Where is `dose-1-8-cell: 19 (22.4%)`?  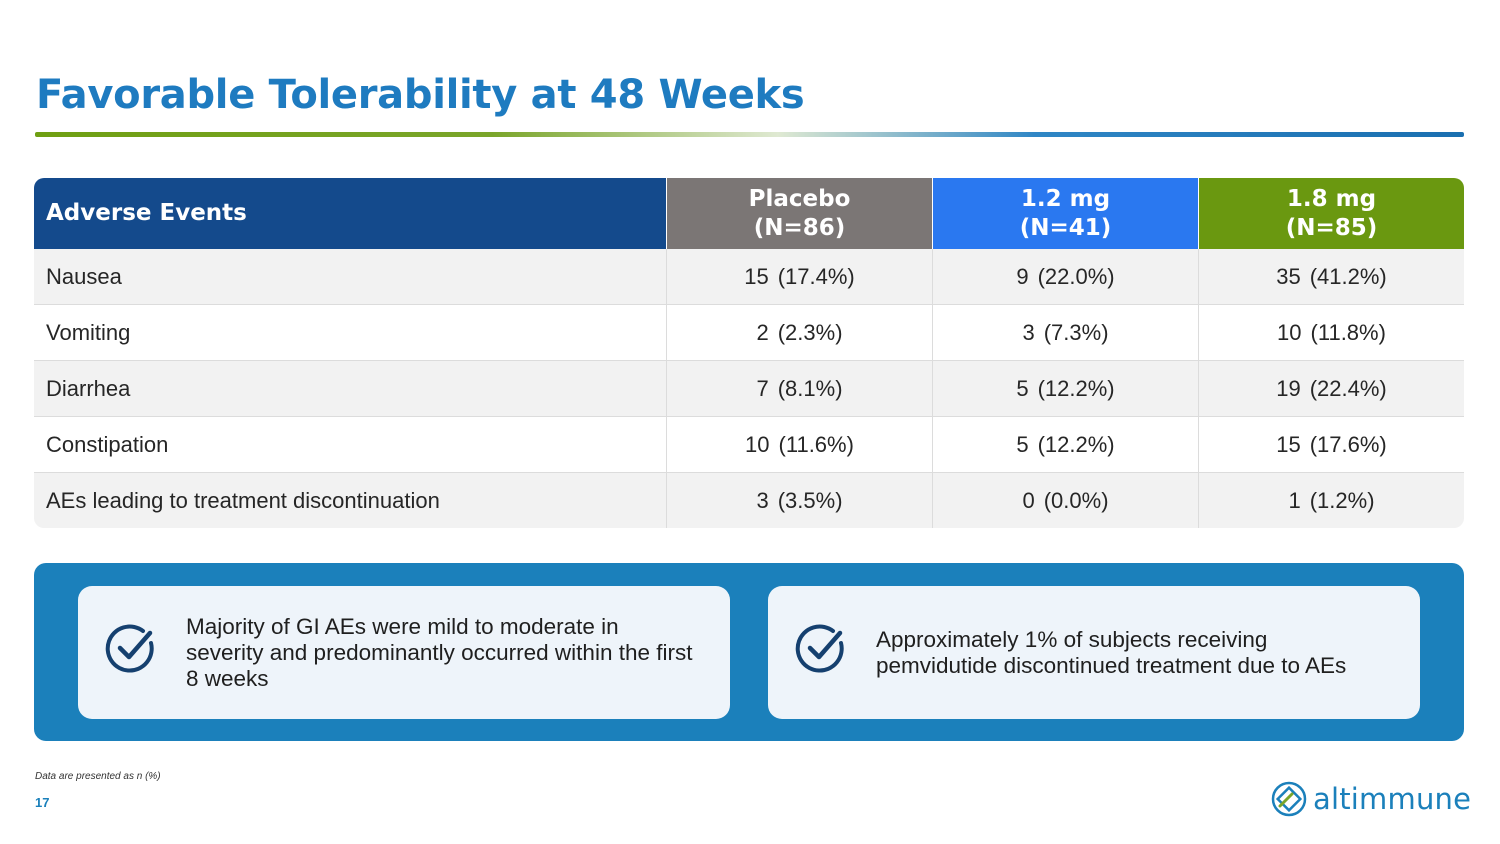 dose-1-8-cell: 19 (22.4%) is located at coordinates (1331, 389).